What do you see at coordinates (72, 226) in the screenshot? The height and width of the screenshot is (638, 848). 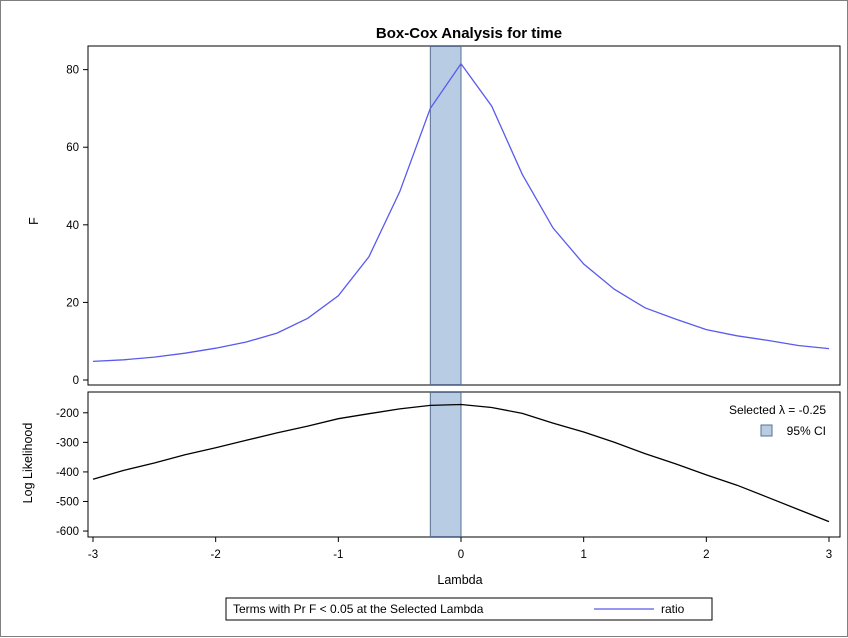 I see `y-tick-label: 40` at bounding box center [72, 226].